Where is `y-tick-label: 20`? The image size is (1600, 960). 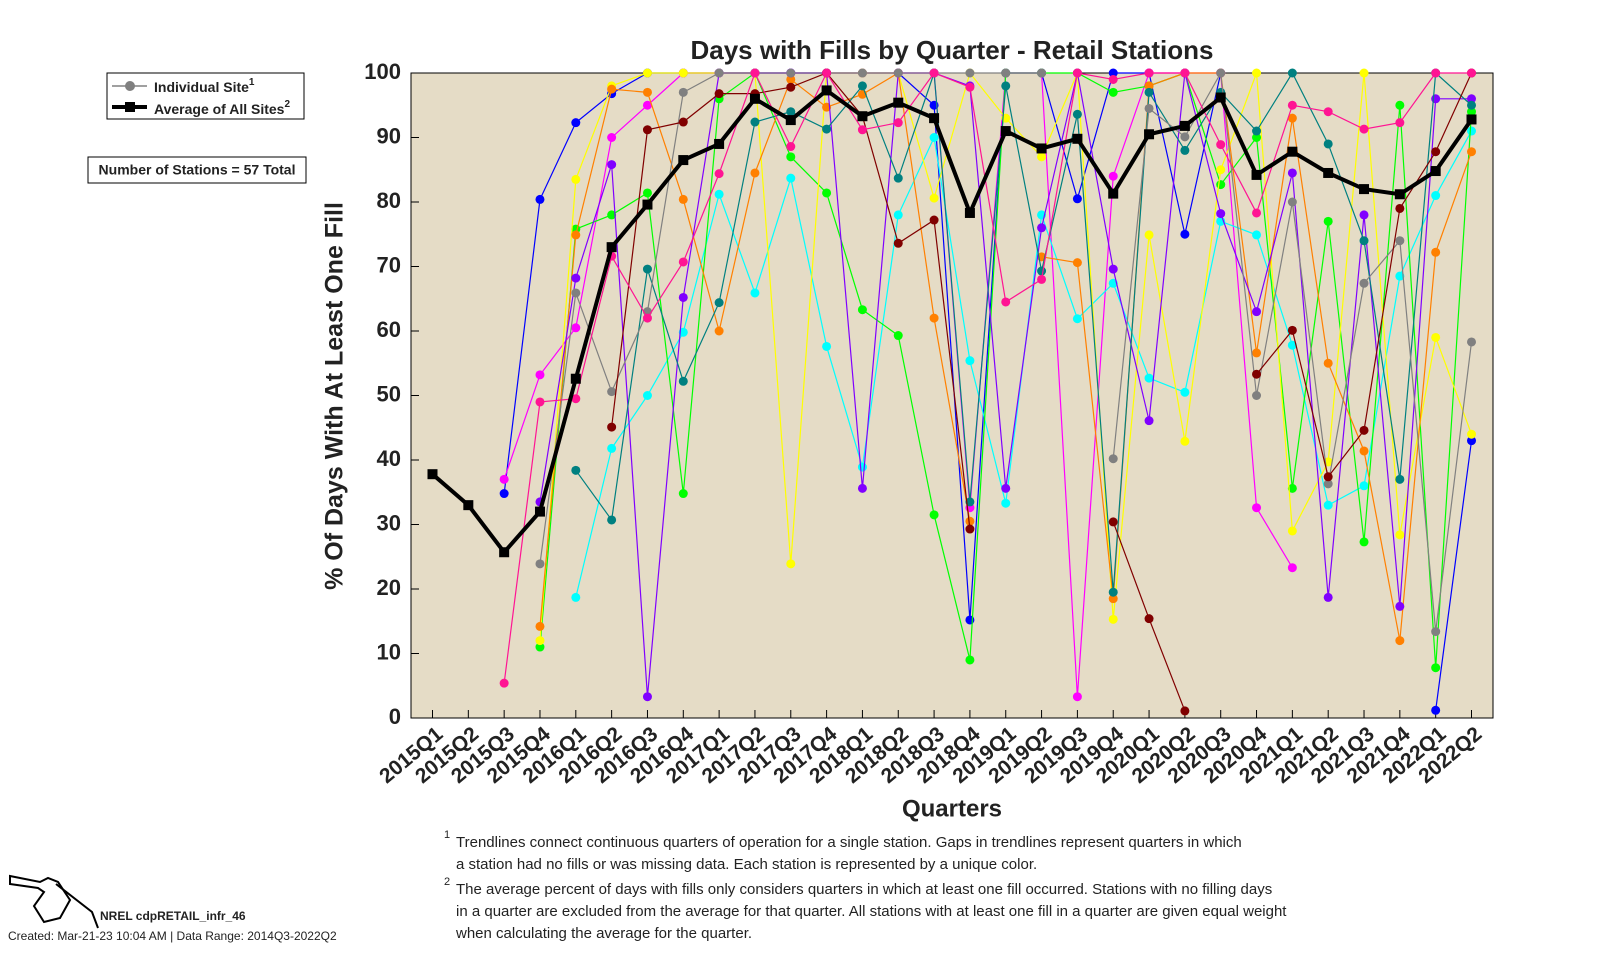
y-tick-label: 20 is located at coordinates (389, 587).